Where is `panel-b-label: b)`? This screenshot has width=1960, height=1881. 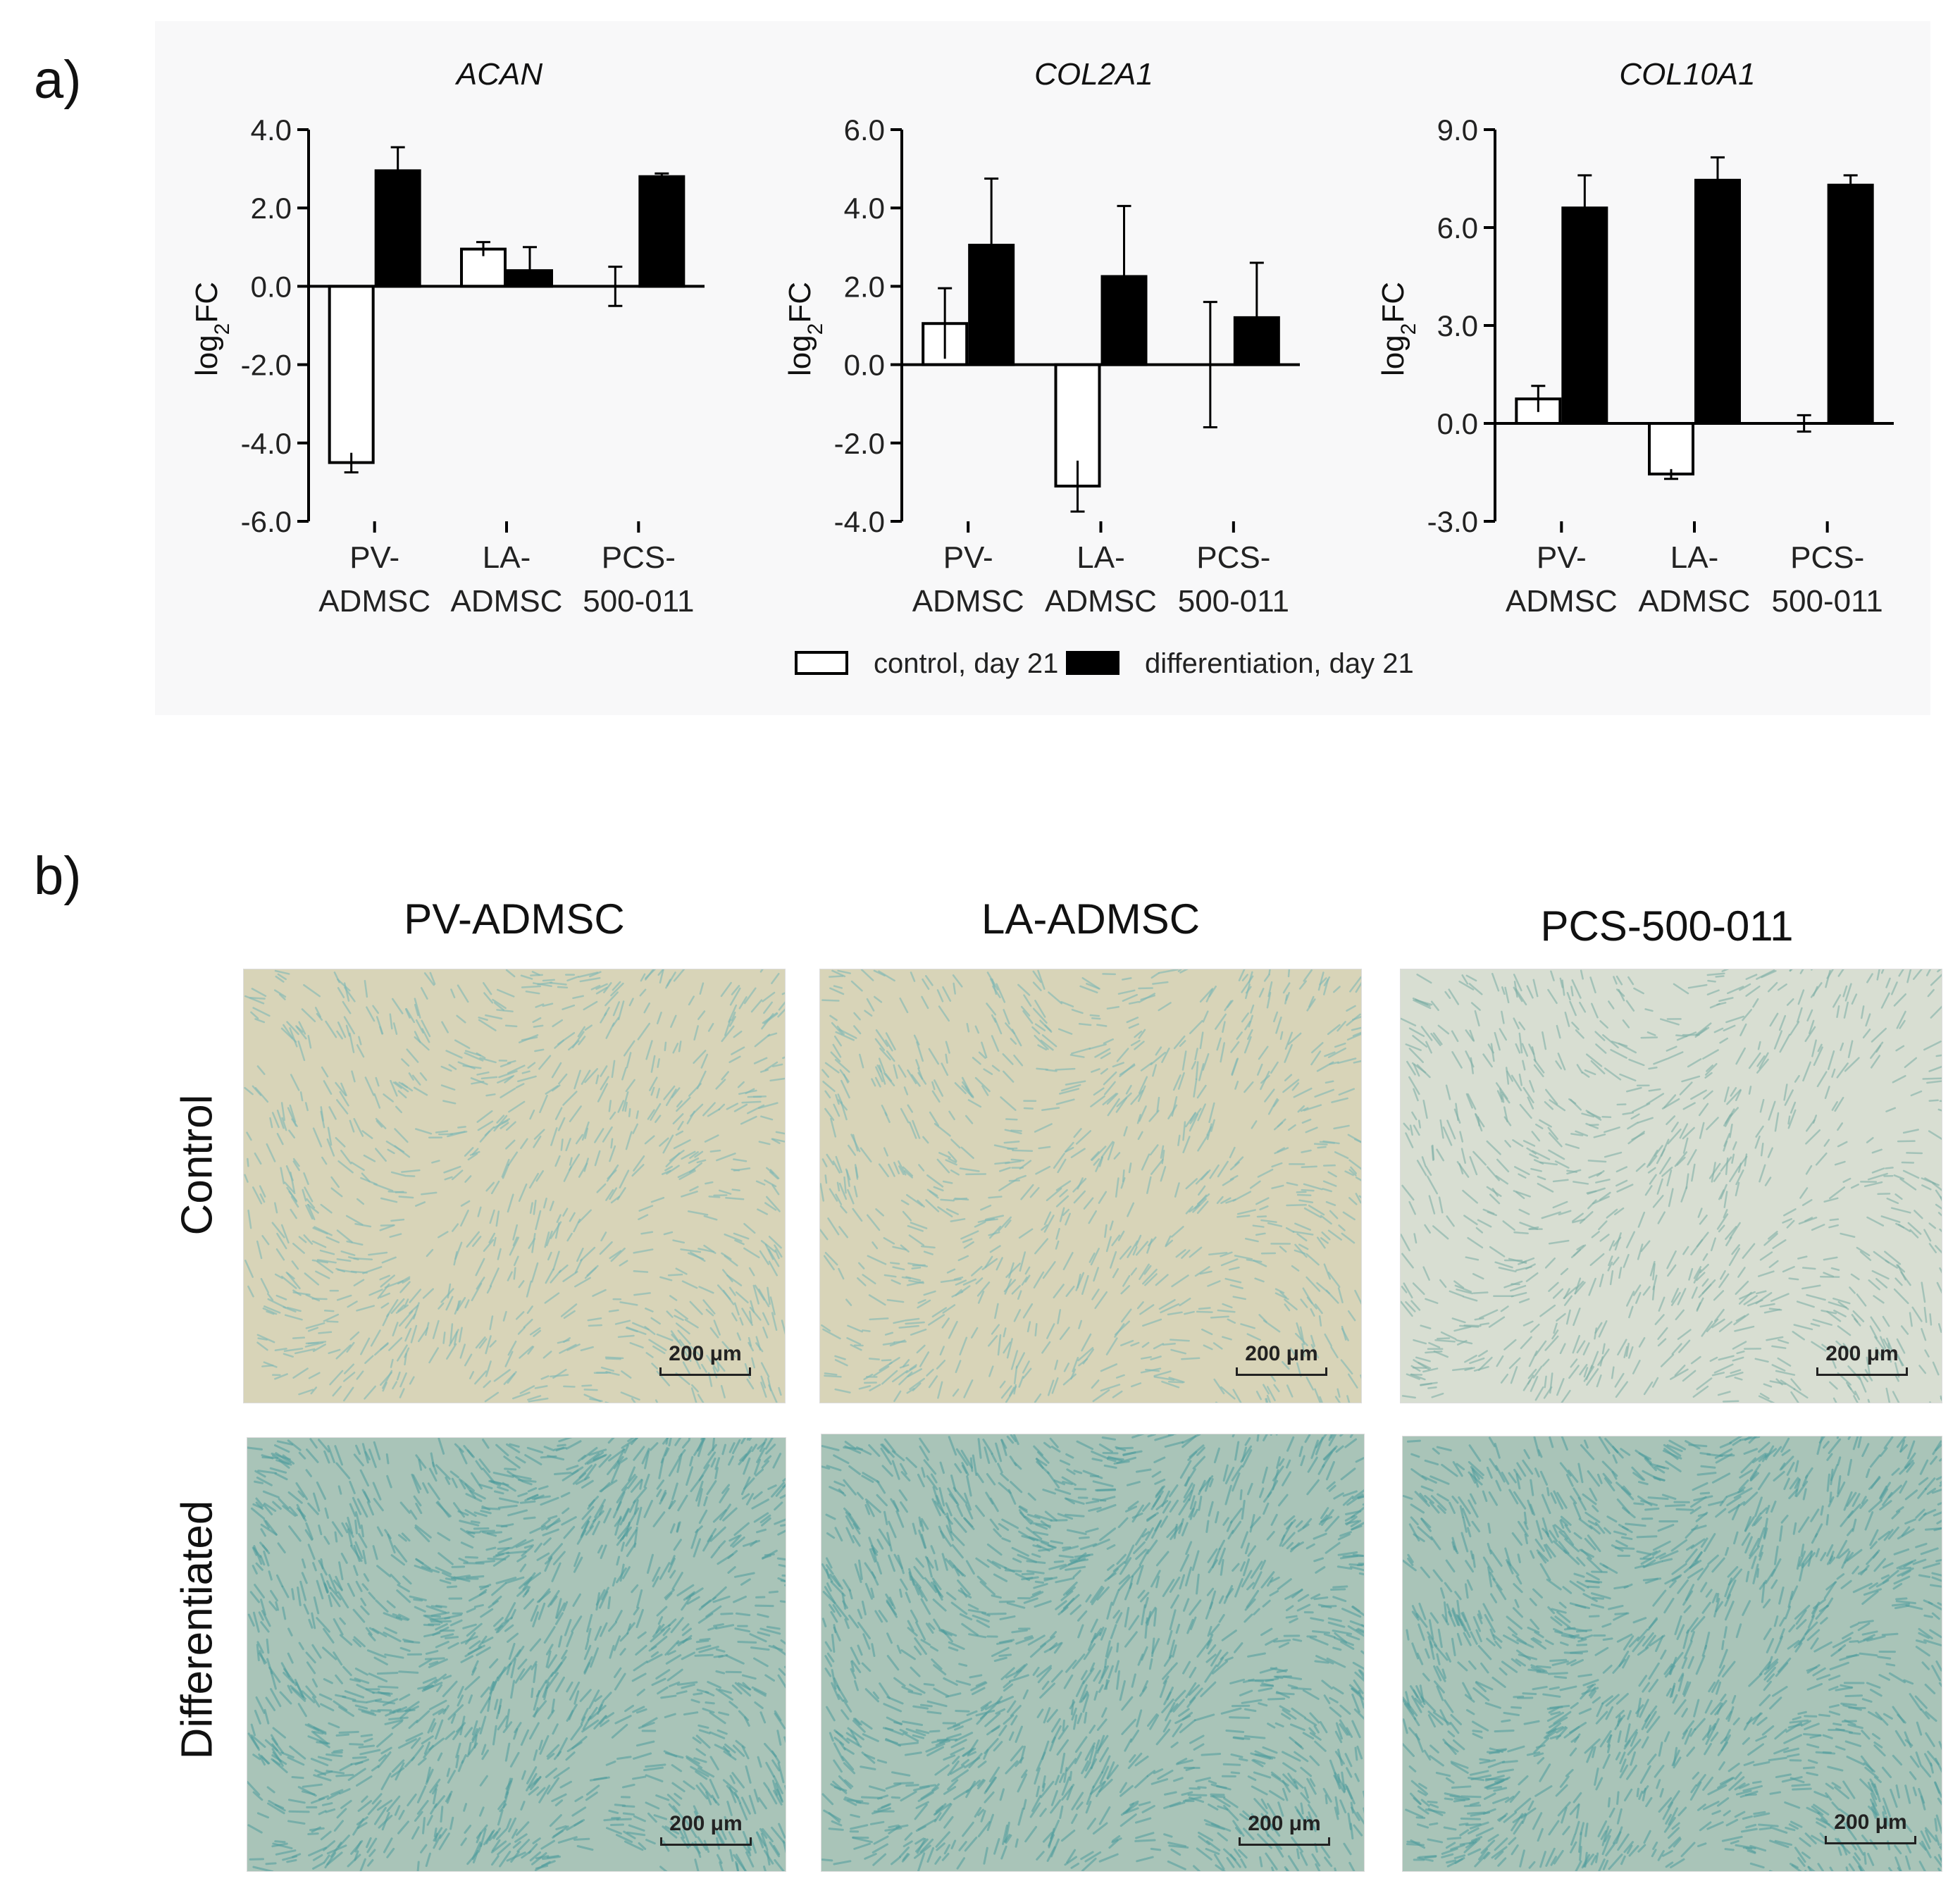
panel-b-label: b) is located at coordinates (58, 876).